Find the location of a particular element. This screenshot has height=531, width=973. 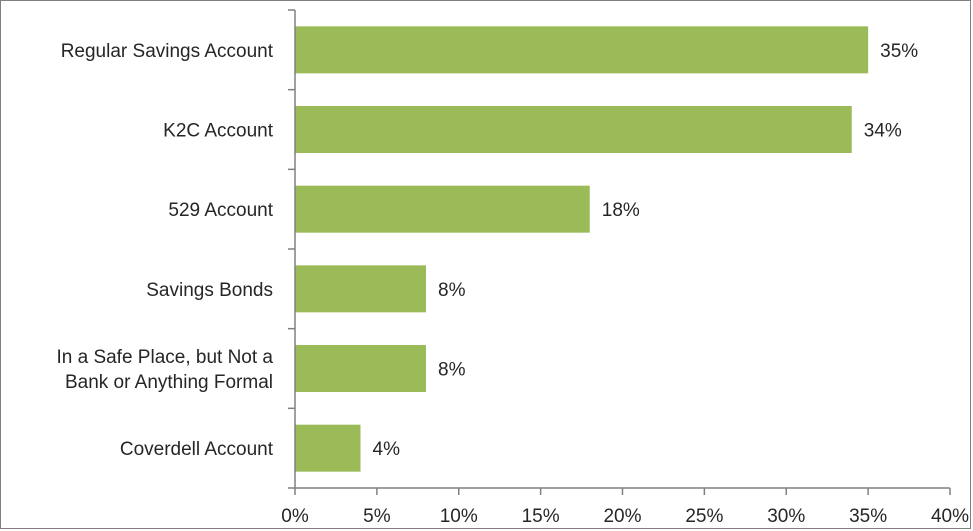

category-label: K2C Account is located at coordinates (218, 131).